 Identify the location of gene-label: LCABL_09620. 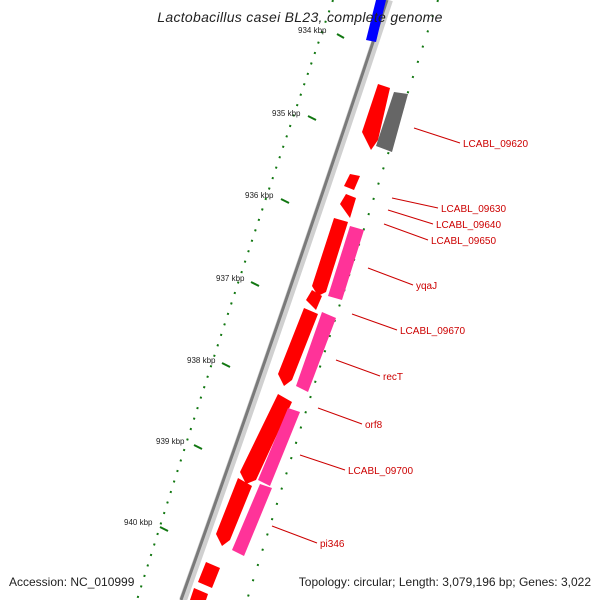
(495, 144).